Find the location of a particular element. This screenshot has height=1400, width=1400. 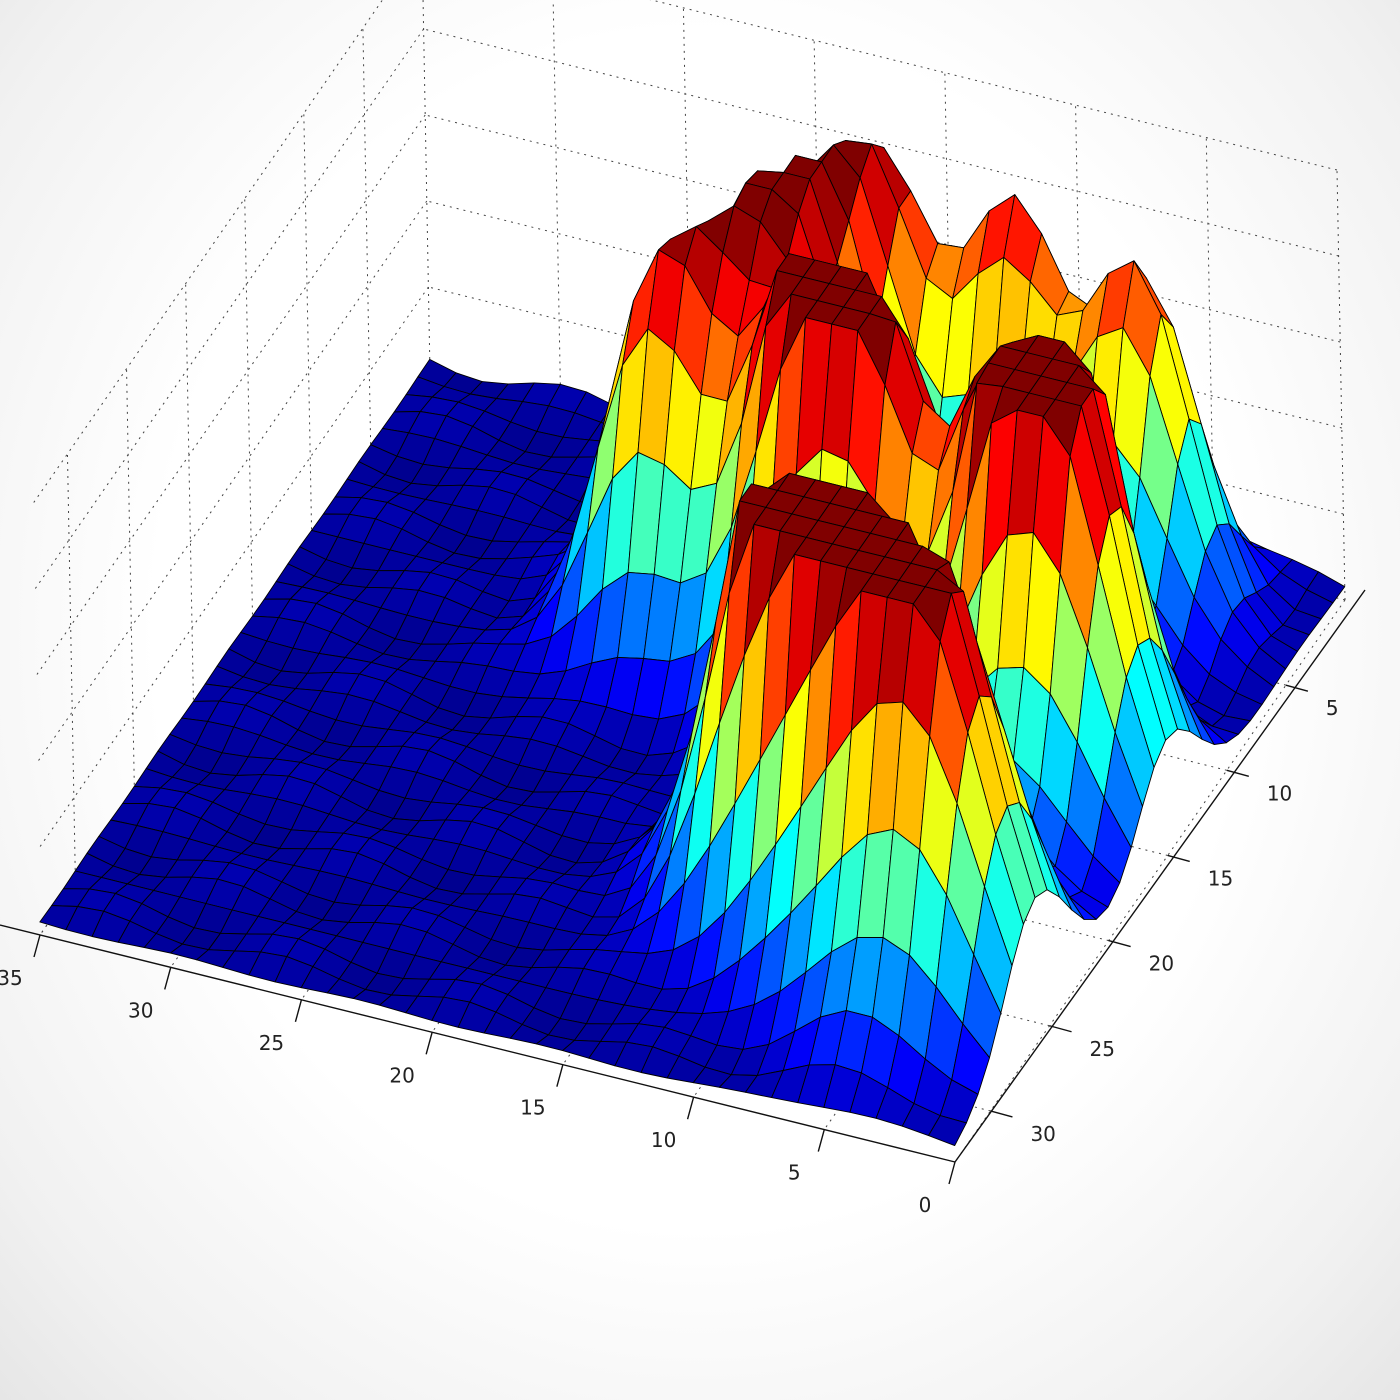

y-axis-line is located at coordinates (1160, 876).